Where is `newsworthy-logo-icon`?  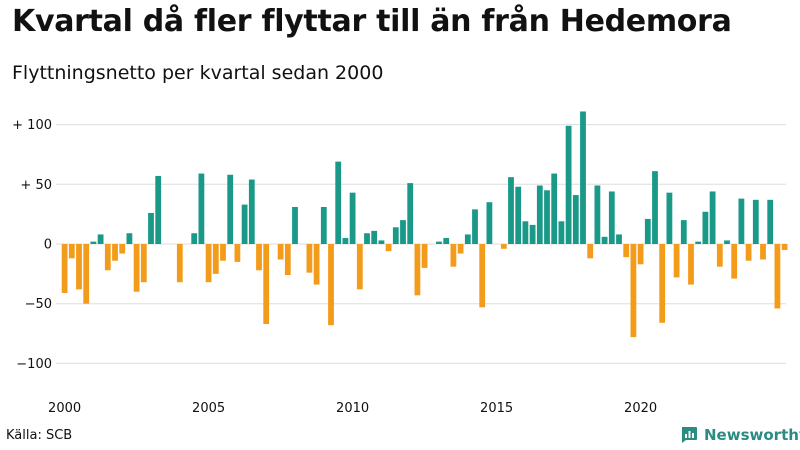
newsworthy-logo-icon is located at coordinates (689, 435).